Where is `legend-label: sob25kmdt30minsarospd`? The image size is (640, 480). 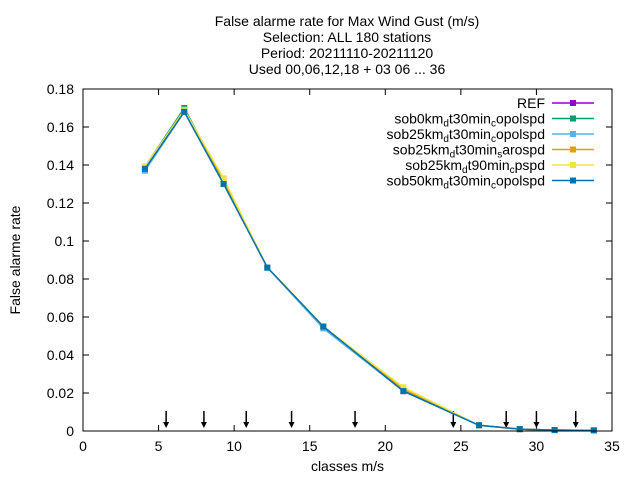 legend-label: sob25kmdt30minsarospd is located at coordinates (469, 151).